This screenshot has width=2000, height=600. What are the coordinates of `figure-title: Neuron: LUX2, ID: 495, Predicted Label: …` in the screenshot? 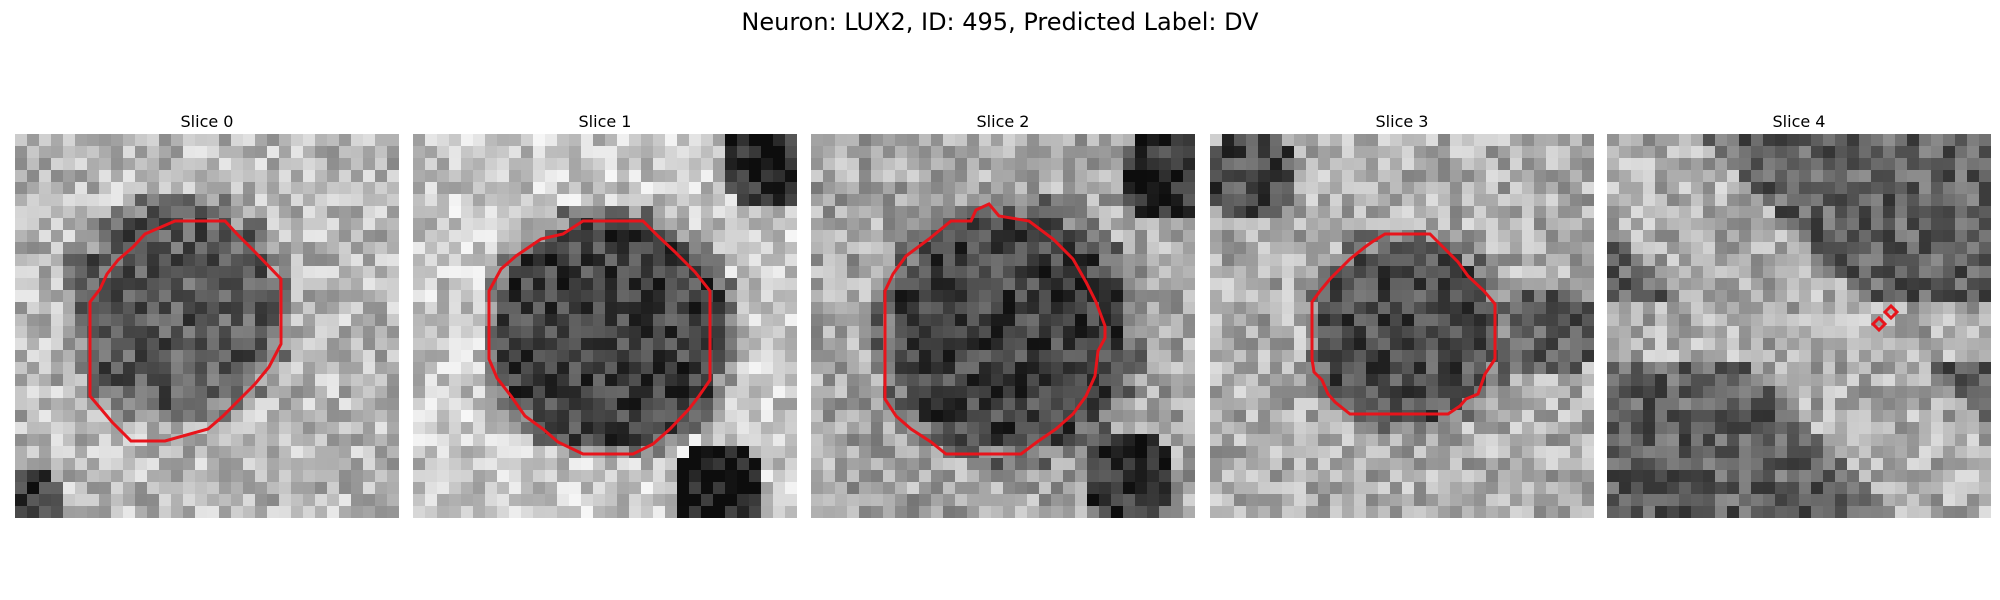 It's located at (1000, 22).